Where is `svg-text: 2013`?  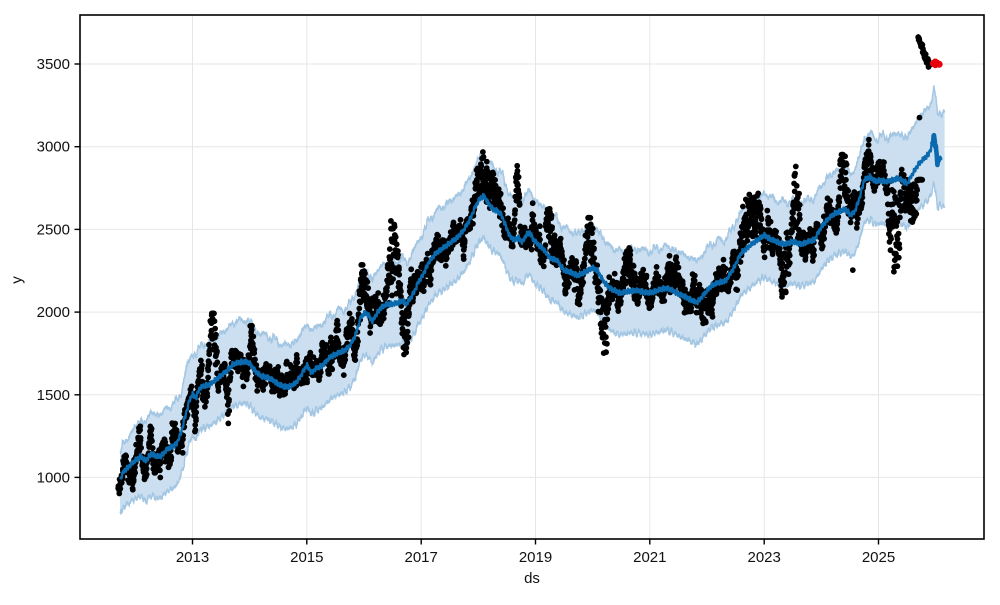
svg-text: 2013 is located at coordinates (192, 557).